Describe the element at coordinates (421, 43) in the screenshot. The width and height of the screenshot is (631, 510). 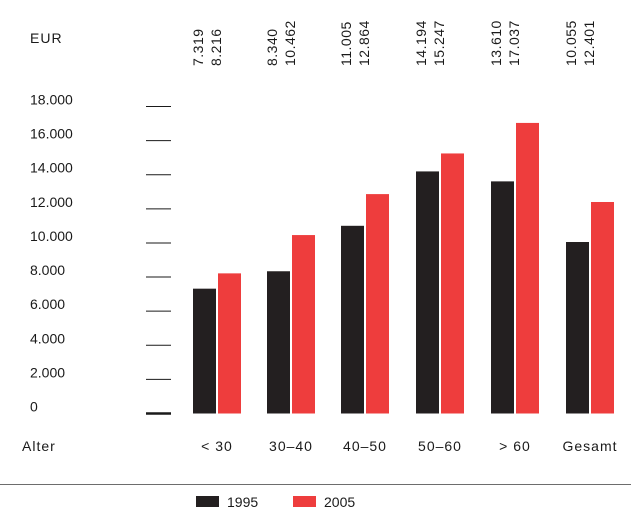
I see `value-label-1995: 14.194` at that location.